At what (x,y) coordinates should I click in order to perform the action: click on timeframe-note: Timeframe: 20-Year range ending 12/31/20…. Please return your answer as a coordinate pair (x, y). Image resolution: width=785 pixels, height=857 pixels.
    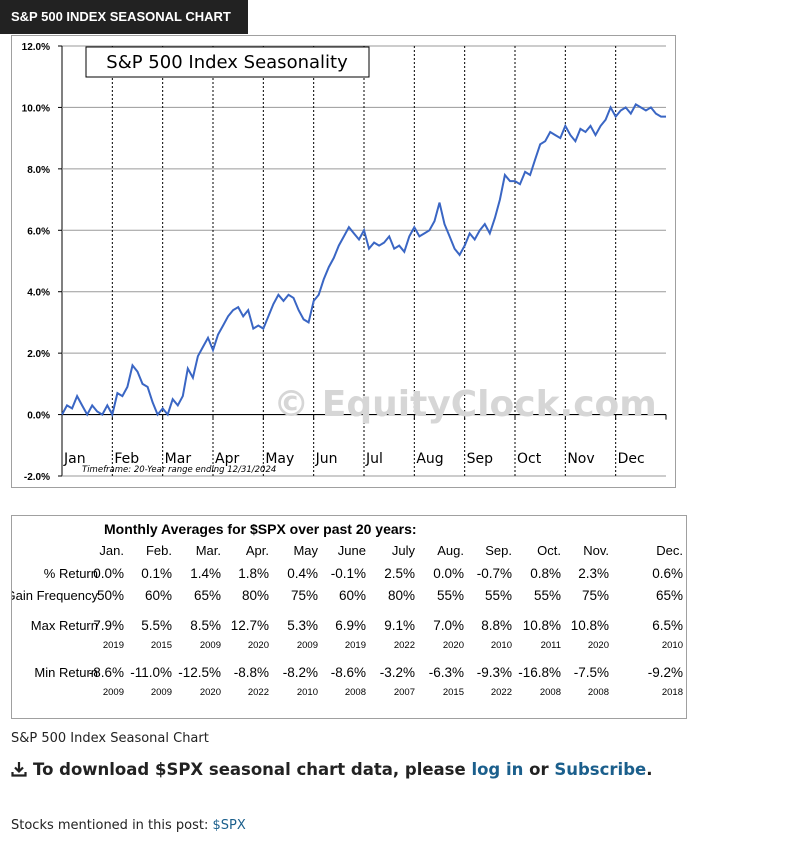
    Looking at the image, I should click on (179, 470).